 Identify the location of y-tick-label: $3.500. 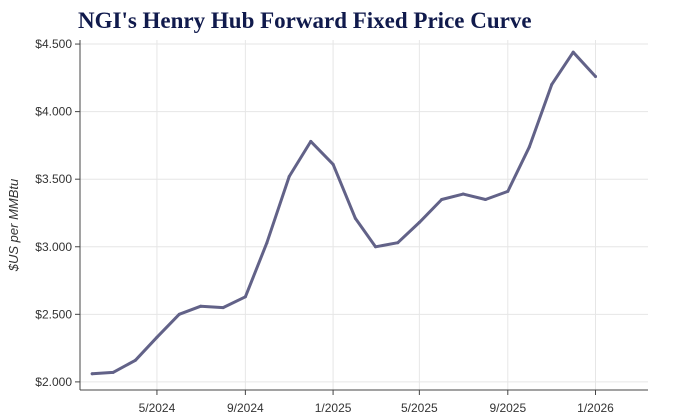
(53, 179).